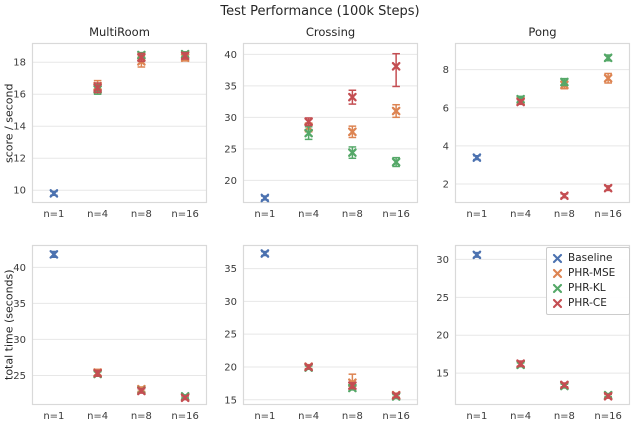 The height and width of the screenshot is (425, 640). I want to click on legend-item-phr-kl: PHR-KL, so click(587, 288).